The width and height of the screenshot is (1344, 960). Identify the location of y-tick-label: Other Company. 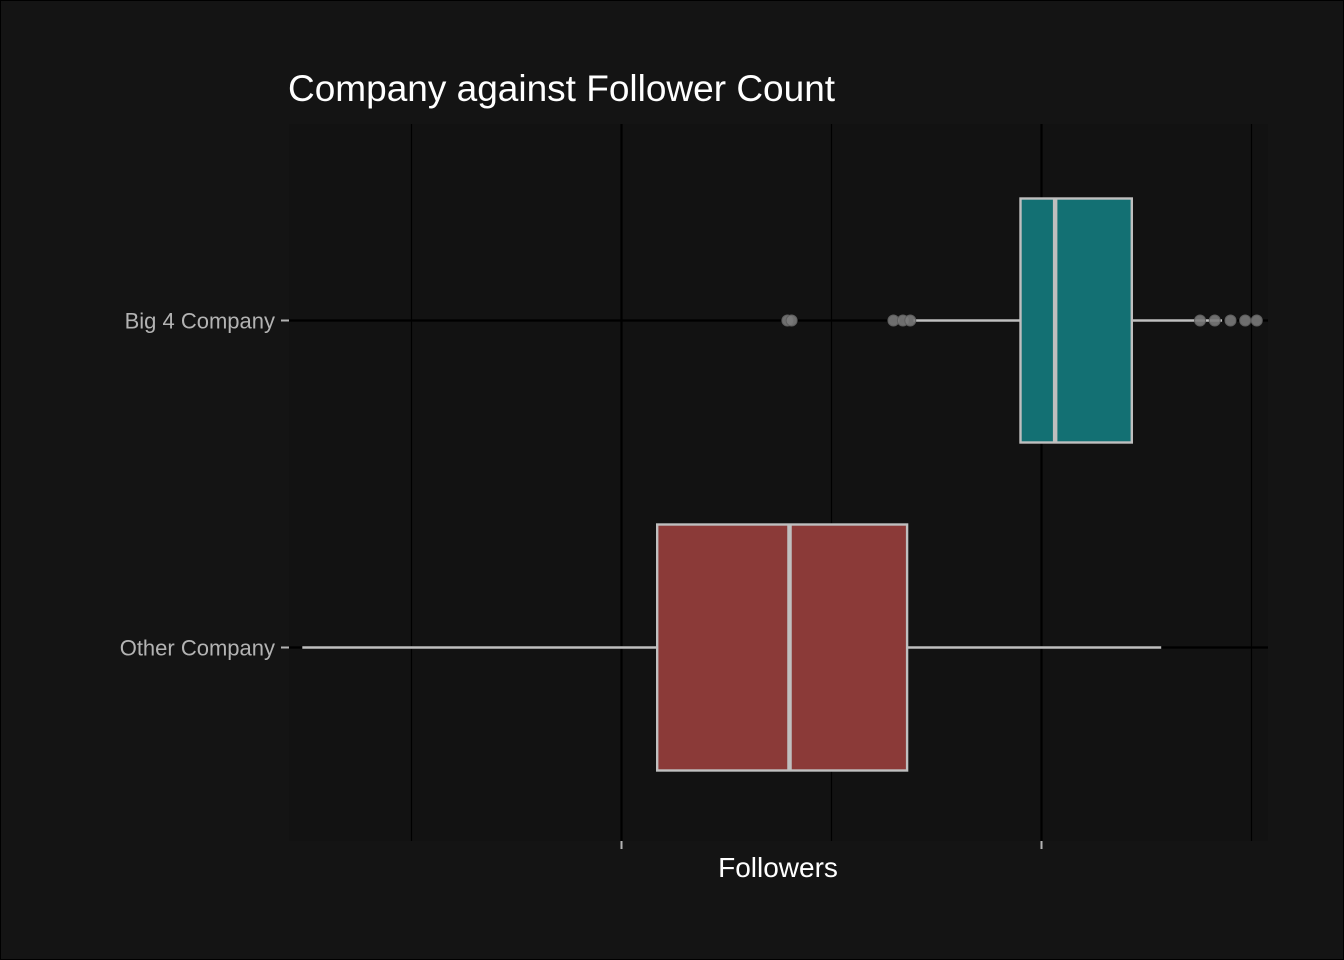
(197, 648).